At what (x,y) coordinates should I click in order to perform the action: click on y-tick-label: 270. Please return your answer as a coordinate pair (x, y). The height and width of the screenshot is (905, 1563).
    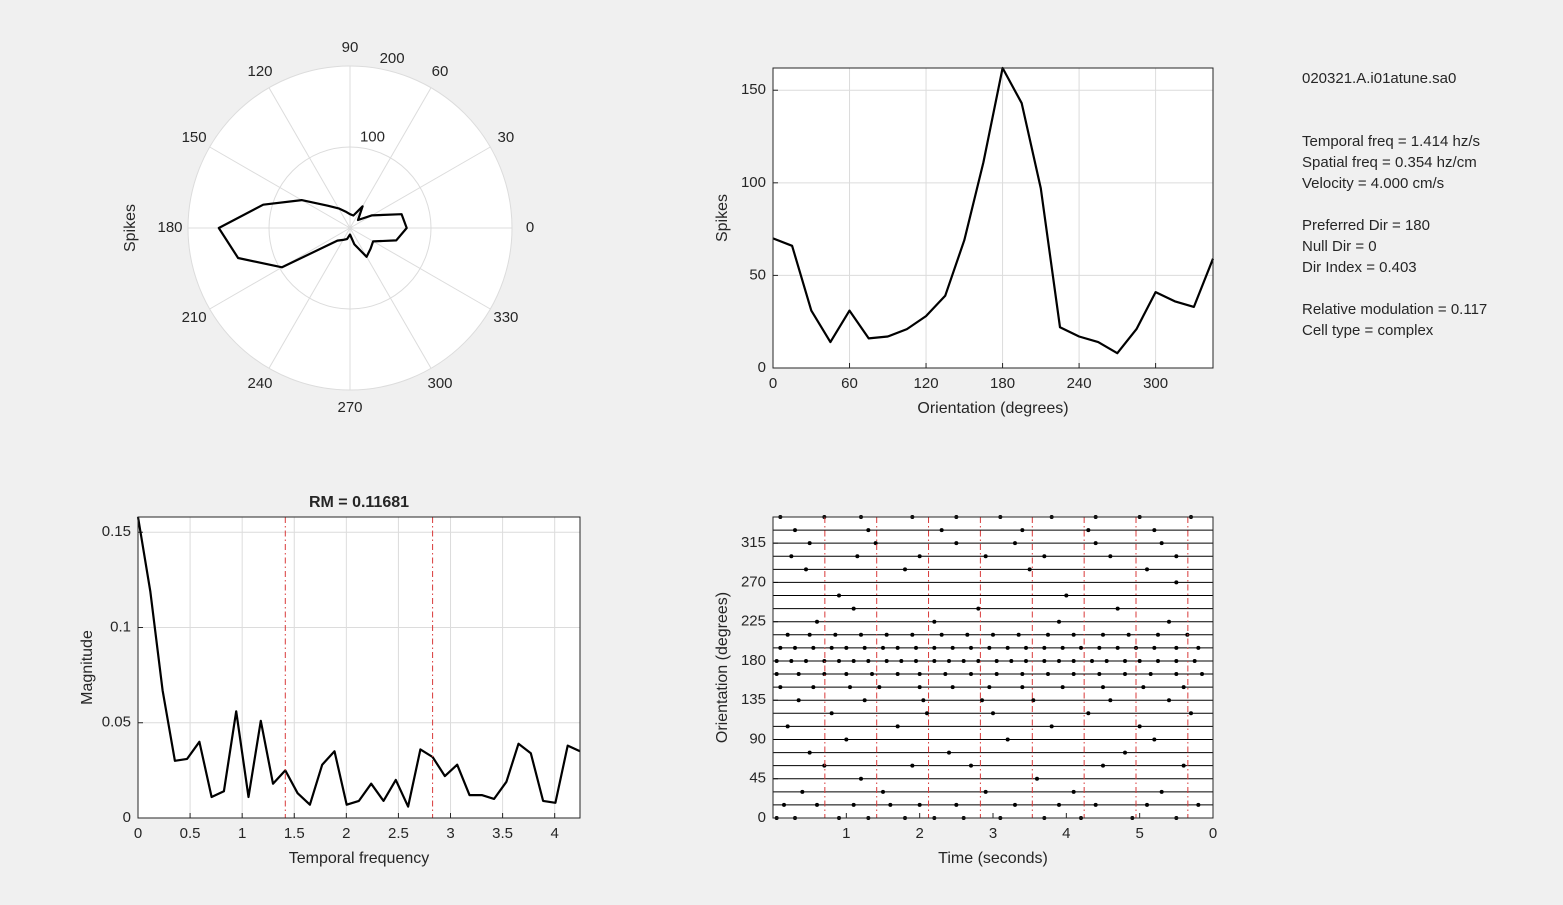
    Looking at the image, I should click on (753, 581).